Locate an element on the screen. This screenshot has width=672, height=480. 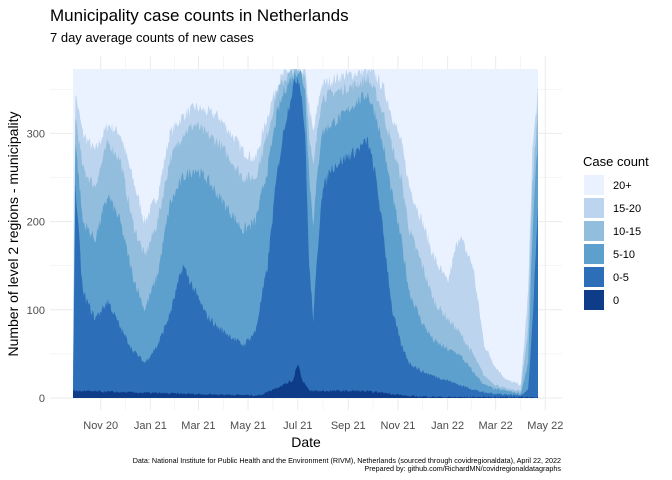
x-tick-label: Jan 21 is located at coordinates (150, 426).